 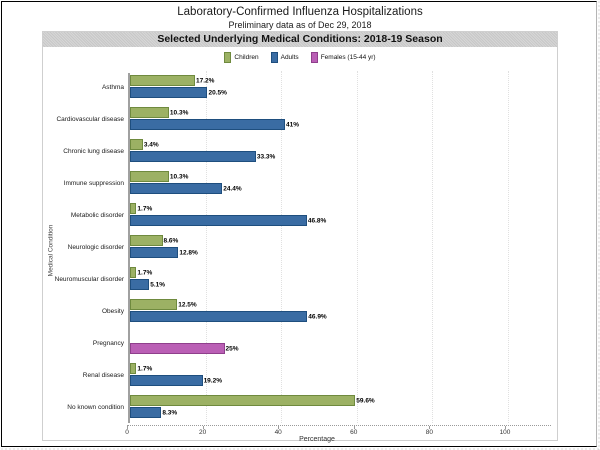 What do you see at coordinates (339, 316) in the screenshot?
I see `bar-slot: 46.9%` at bounding box center [339, 316].